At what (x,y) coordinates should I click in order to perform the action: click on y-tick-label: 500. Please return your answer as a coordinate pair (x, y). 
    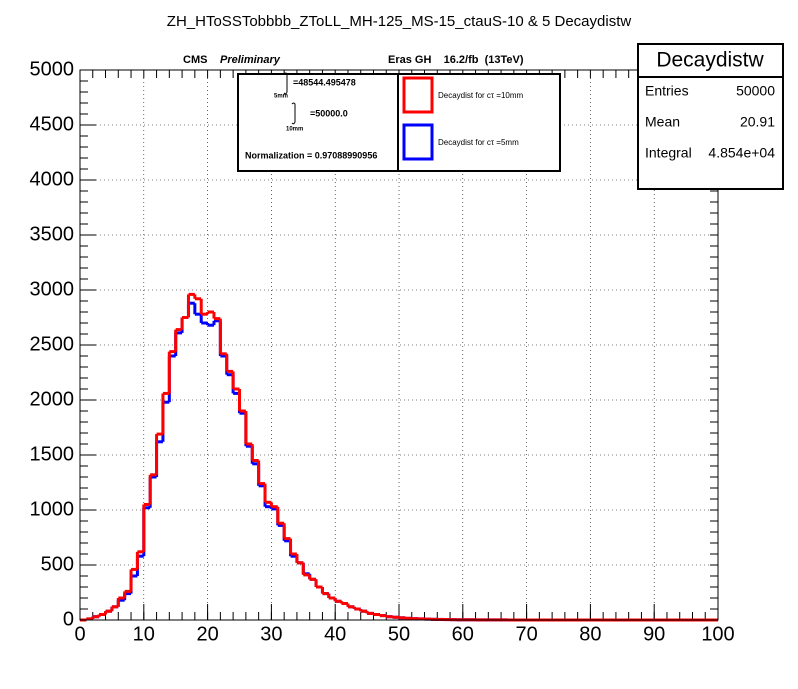
    Looking at the image, I should click on (57, 564).